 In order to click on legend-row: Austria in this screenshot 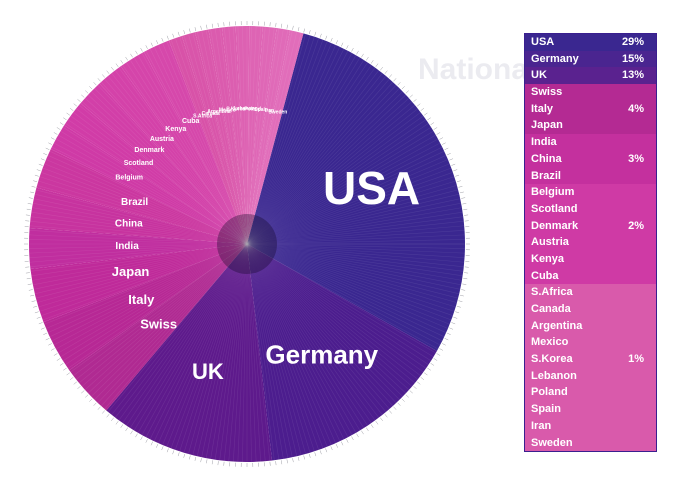, I will do `click(590, 242)`.